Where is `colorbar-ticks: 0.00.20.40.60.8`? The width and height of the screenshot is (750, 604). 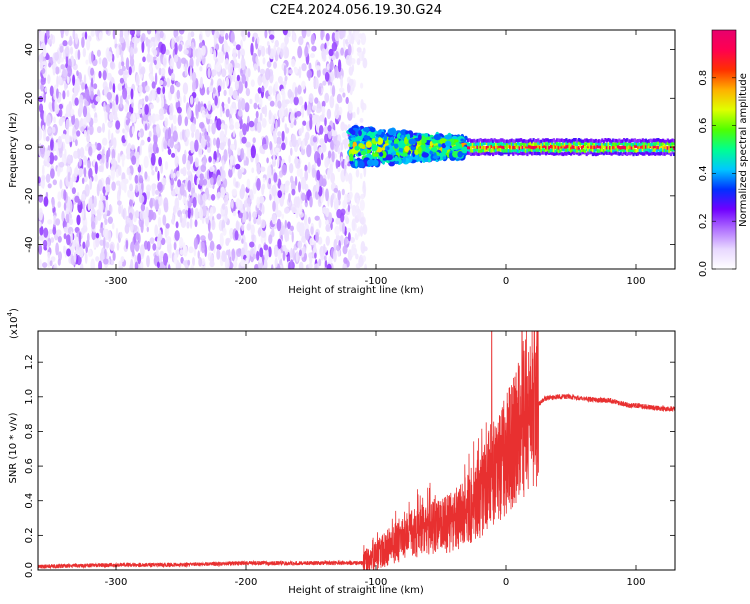
colorbar-ticks: 0.00.20.40.60.8 is located at coordinates (717, 153).